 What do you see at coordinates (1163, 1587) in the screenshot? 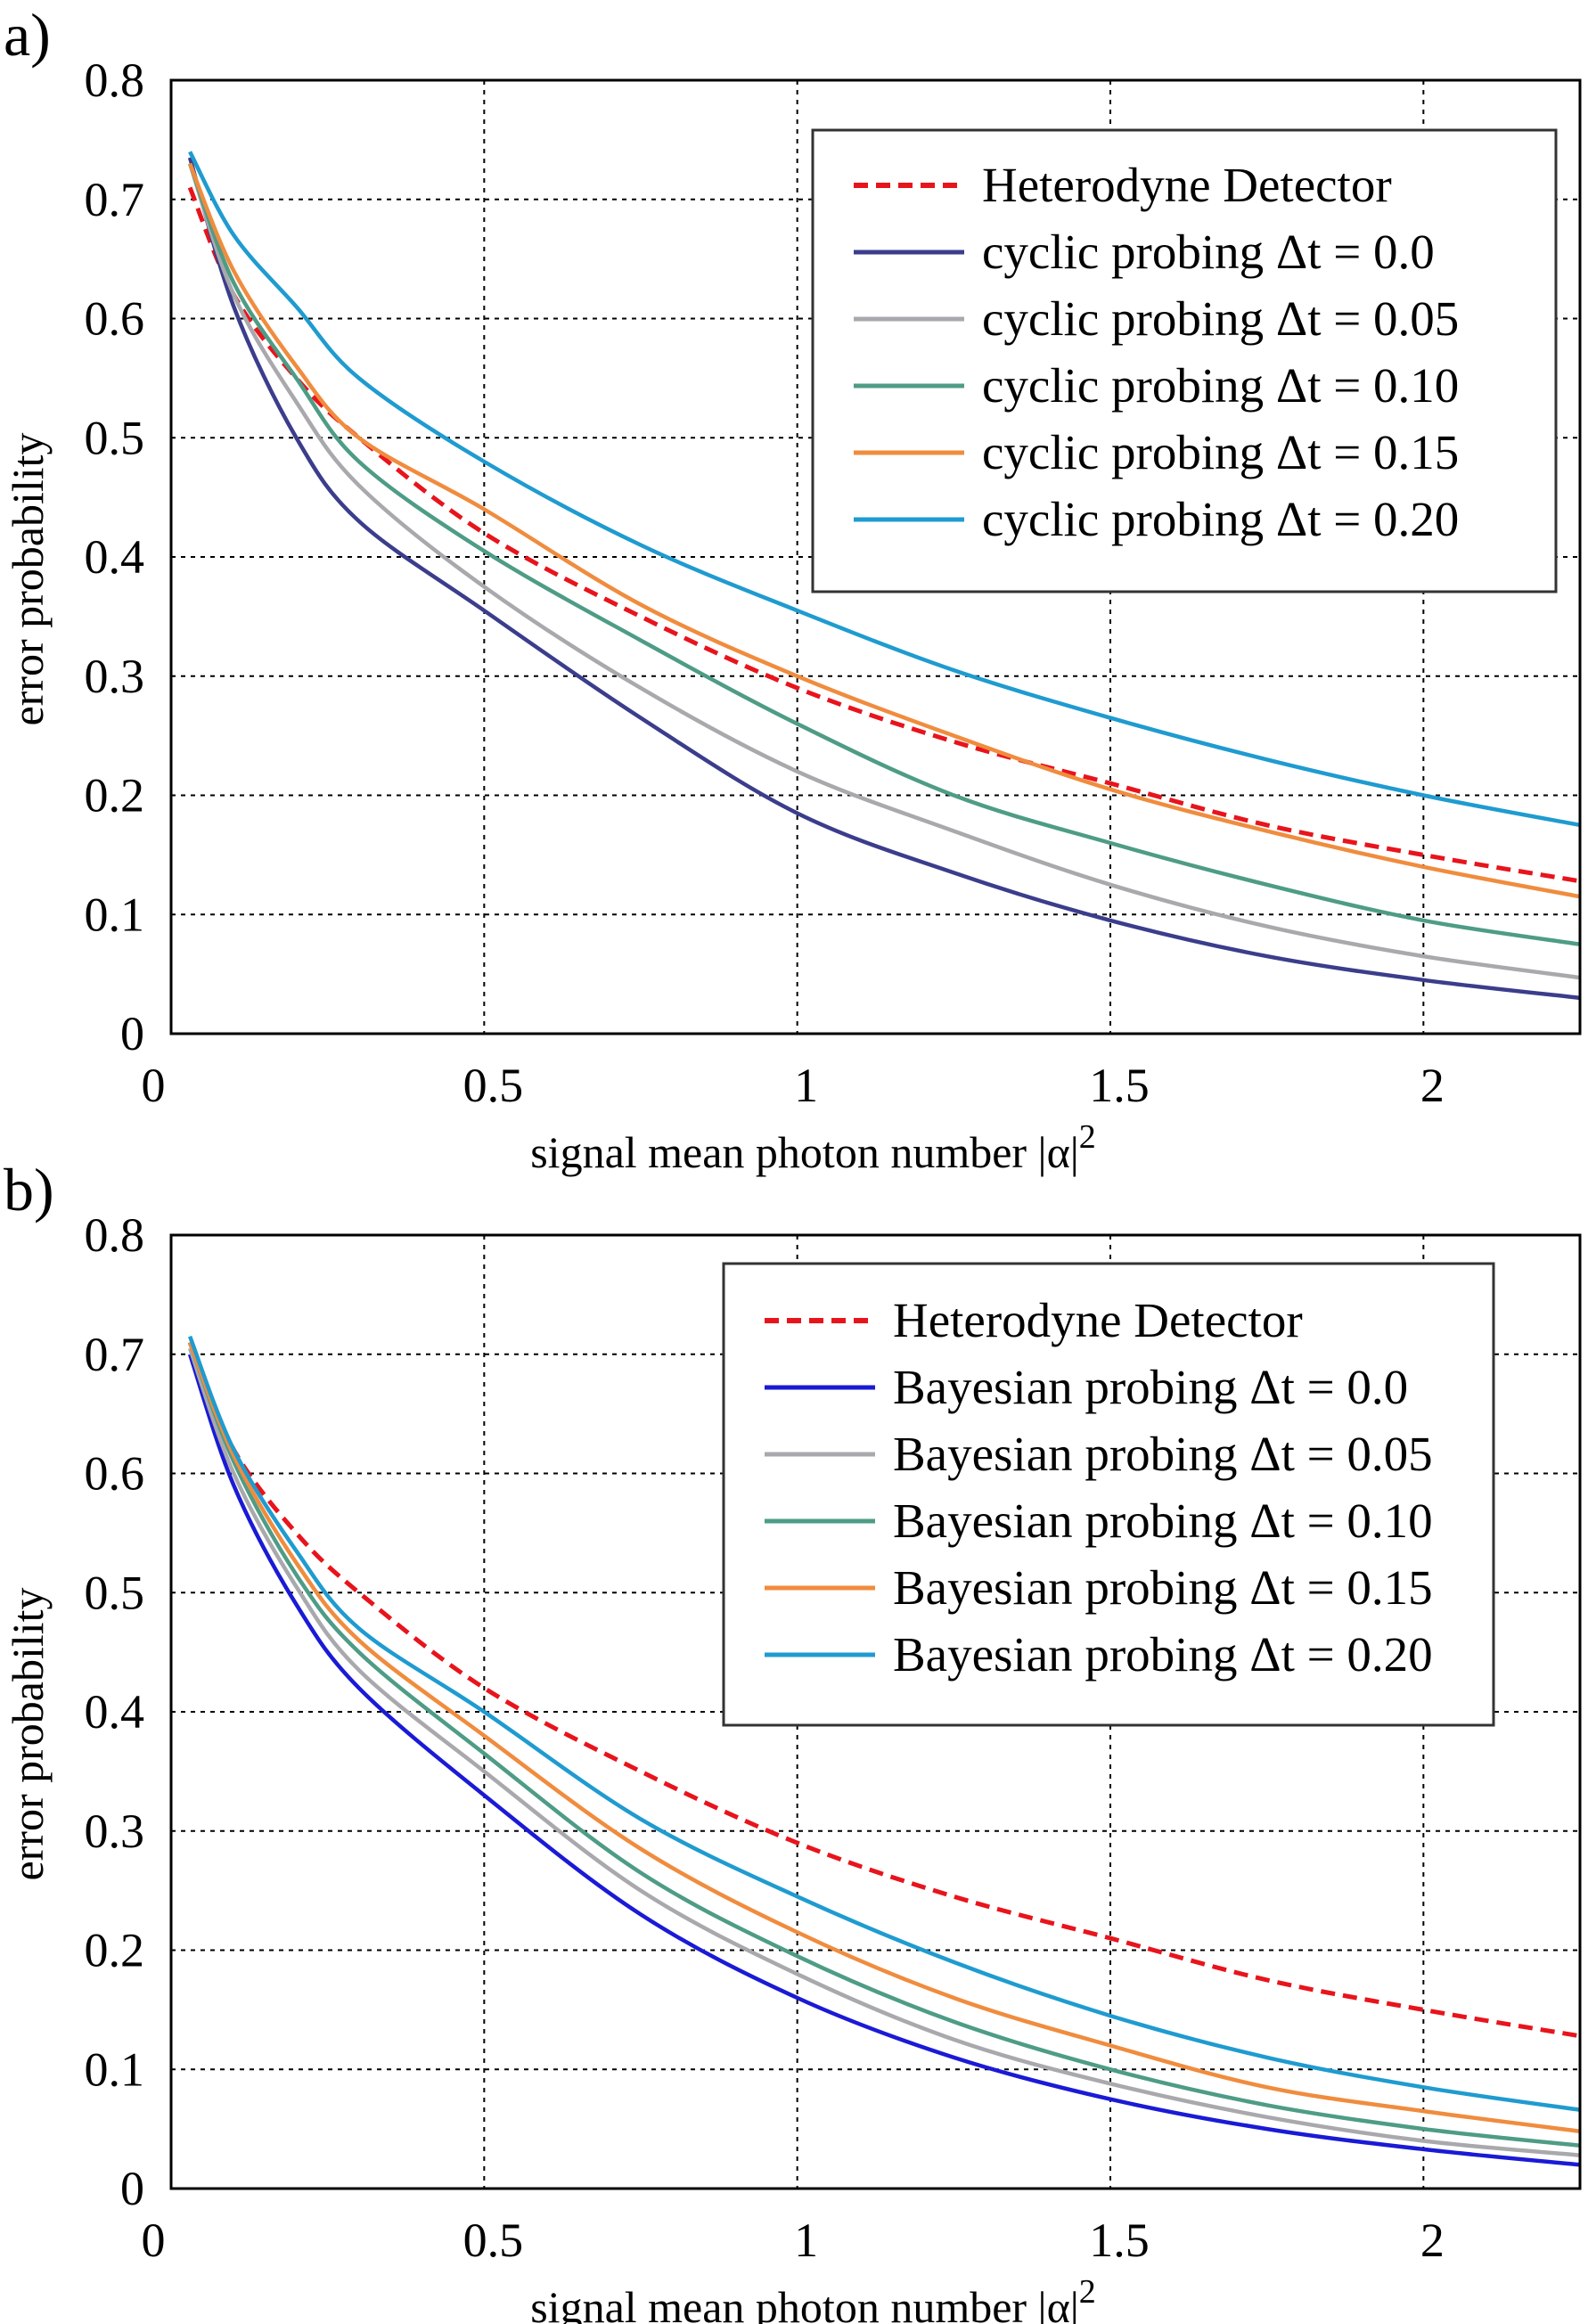
I see `legend-entry-4: Bayesian probing Δt = 0.15` at bounding box center [1163, 1587].